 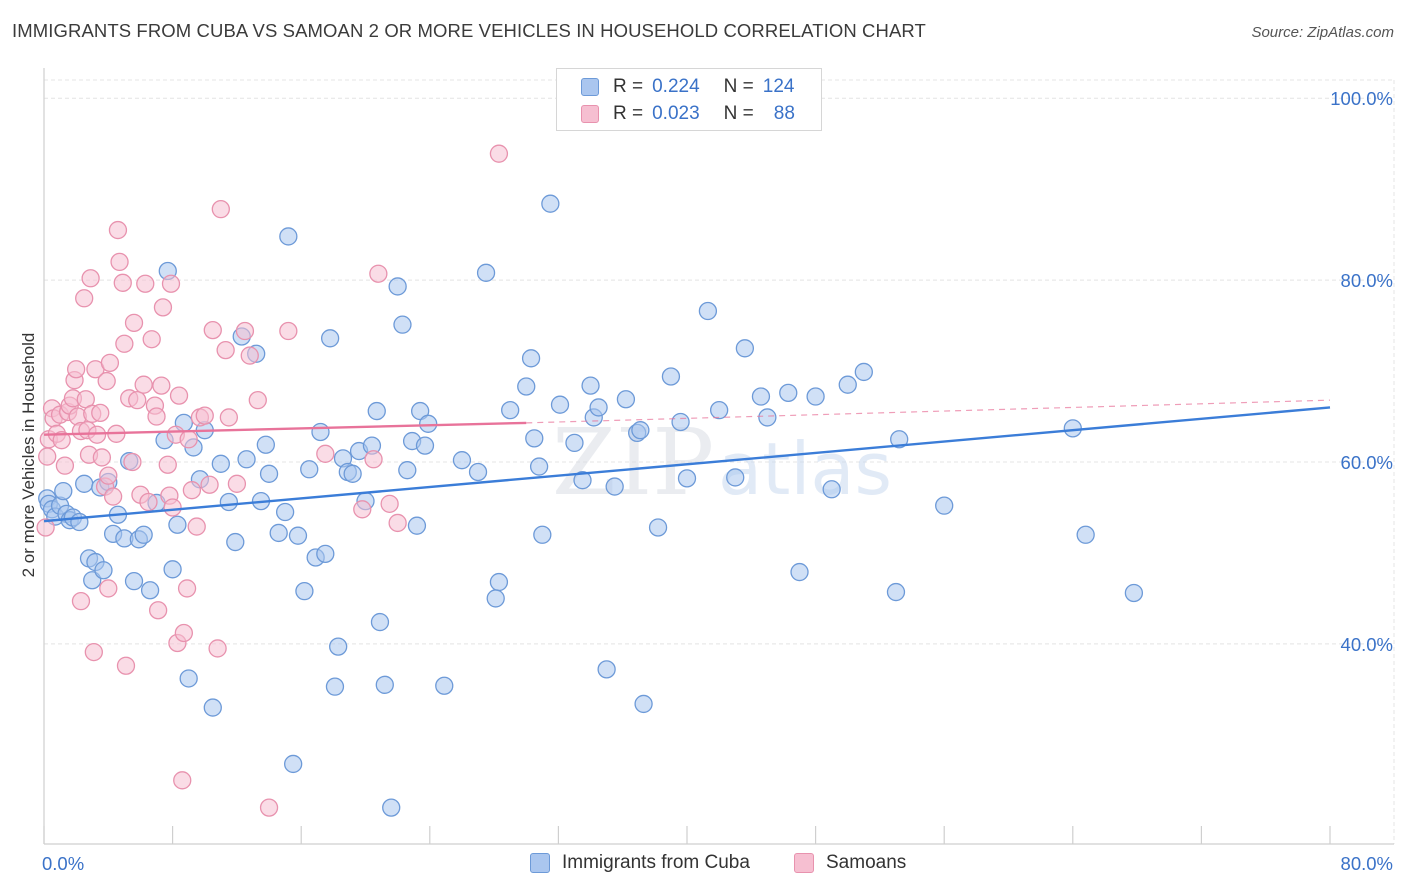 I want to click on samoans-trend-extension, so click(x=928, y=411).